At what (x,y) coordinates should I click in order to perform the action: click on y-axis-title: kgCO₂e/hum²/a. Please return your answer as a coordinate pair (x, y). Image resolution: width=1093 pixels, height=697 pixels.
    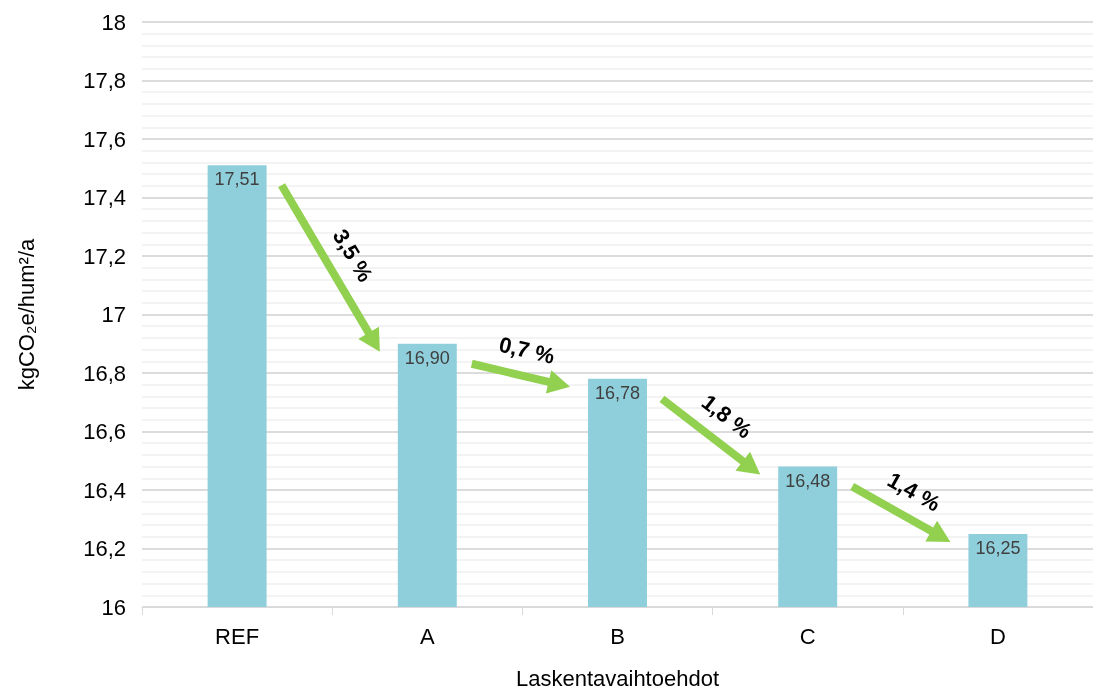
    Looking at the image, I should click on (26, 314).